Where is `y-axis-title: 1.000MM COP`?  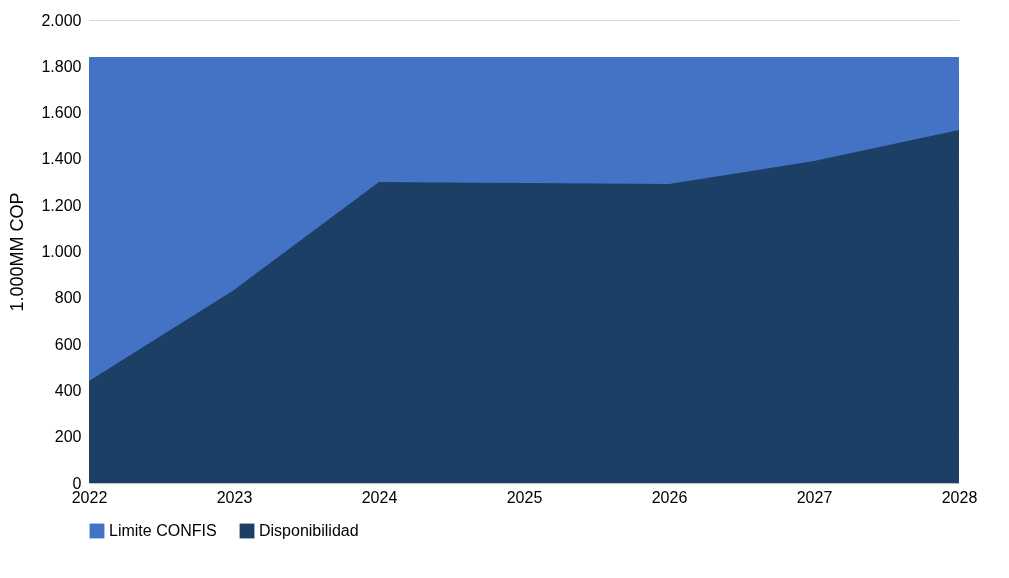 y-axis-title: 1.000MM COP is located at coordinates (17, 252).